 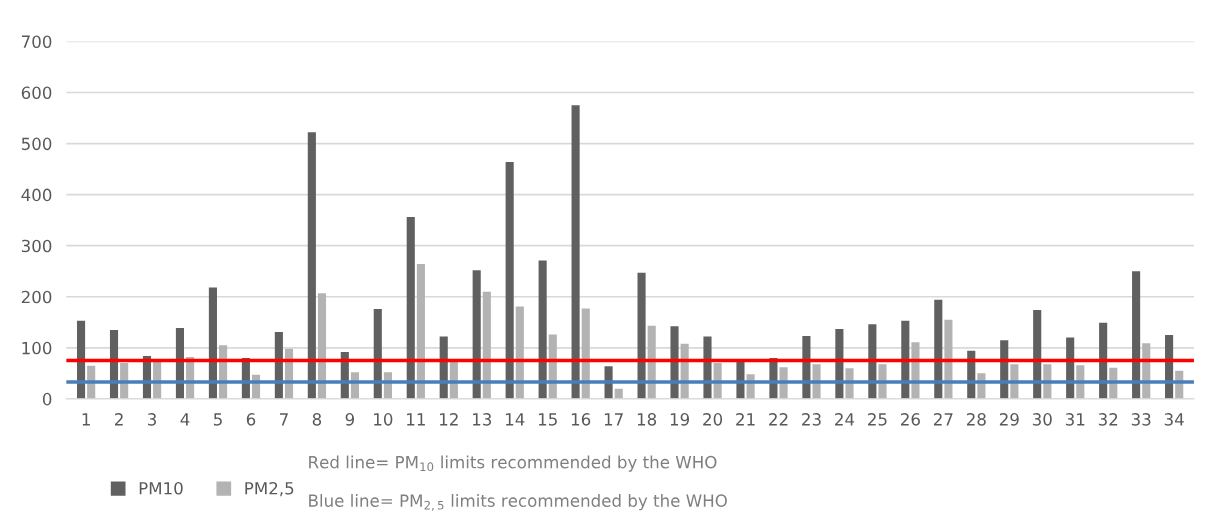 I want to click on x-tick-label: 13, so click(x=482, y=419).